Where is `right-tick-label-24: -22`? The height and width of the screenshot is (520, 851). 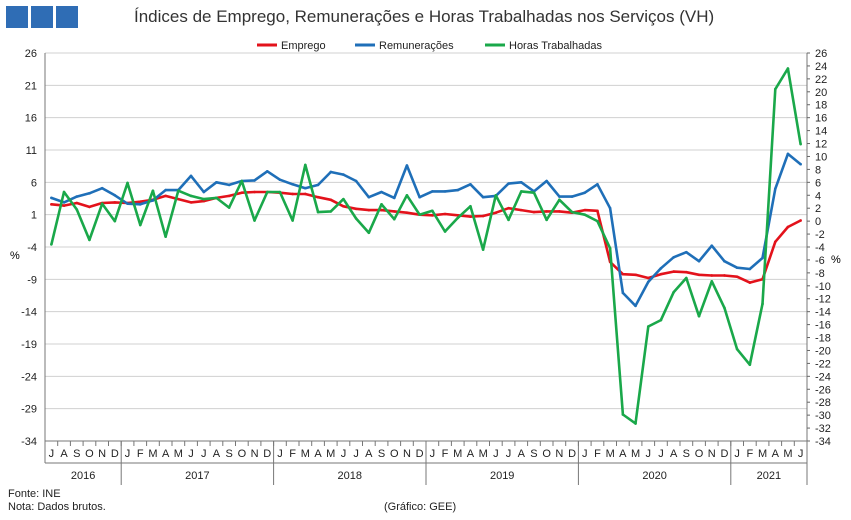
right-tick-label-24: -22 is located at coordinates (823, 364).